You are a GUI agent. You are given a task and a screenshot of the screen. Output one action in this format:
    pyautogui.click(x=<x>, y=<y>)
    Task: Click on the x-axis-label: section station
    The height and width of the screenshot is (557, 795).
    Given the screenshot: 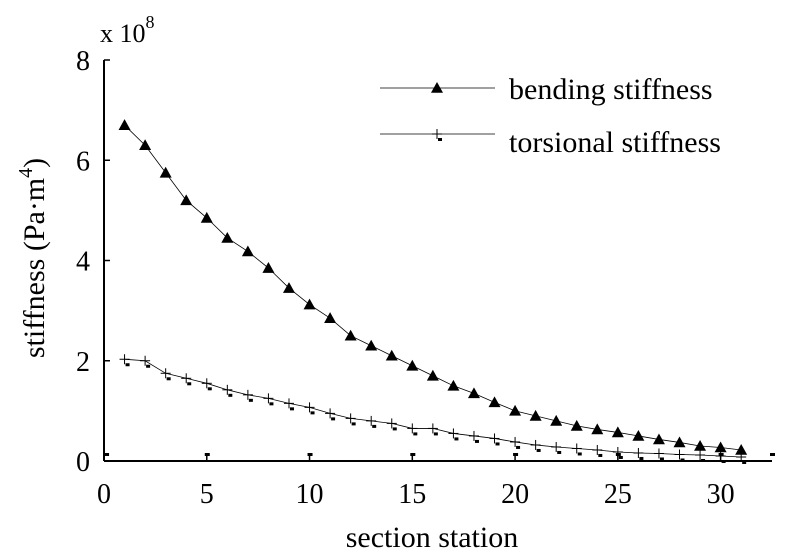 What is the action you would take?
    pyautogui.click(x=432, y=537)
    